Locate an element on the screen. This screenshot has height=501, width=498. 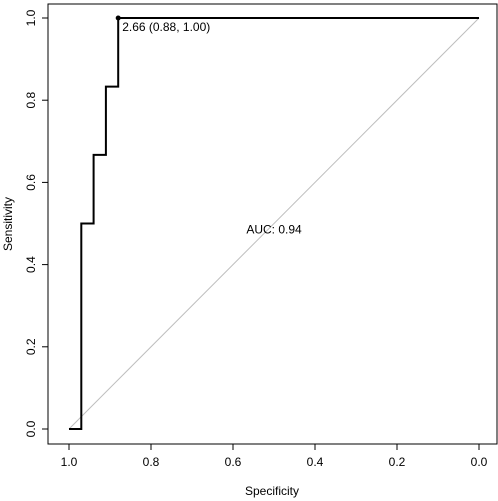
x-tick-label: 0.6 is located at coordinates (233, 462).